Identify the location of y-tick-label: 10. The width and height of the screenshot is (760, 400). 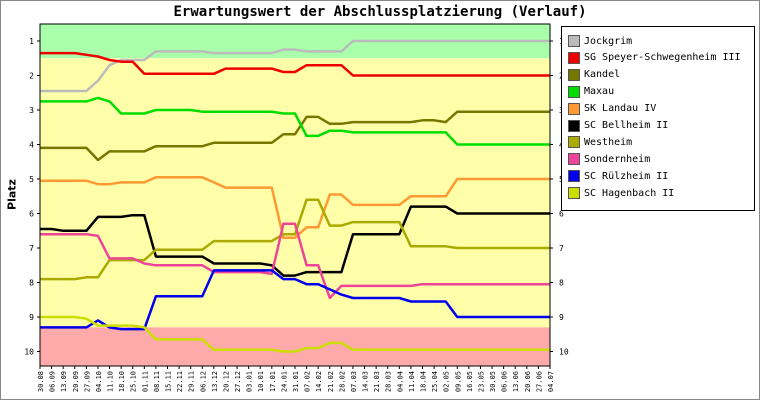
(29, 352).